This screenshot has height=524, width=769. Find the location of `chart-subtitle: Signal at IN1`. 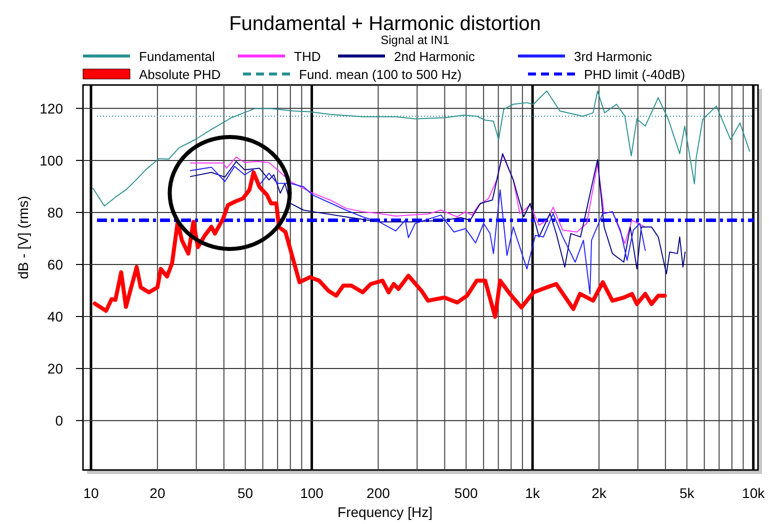

chart-subtitle: Signal at IN1 is located at coordinates (415, 40).